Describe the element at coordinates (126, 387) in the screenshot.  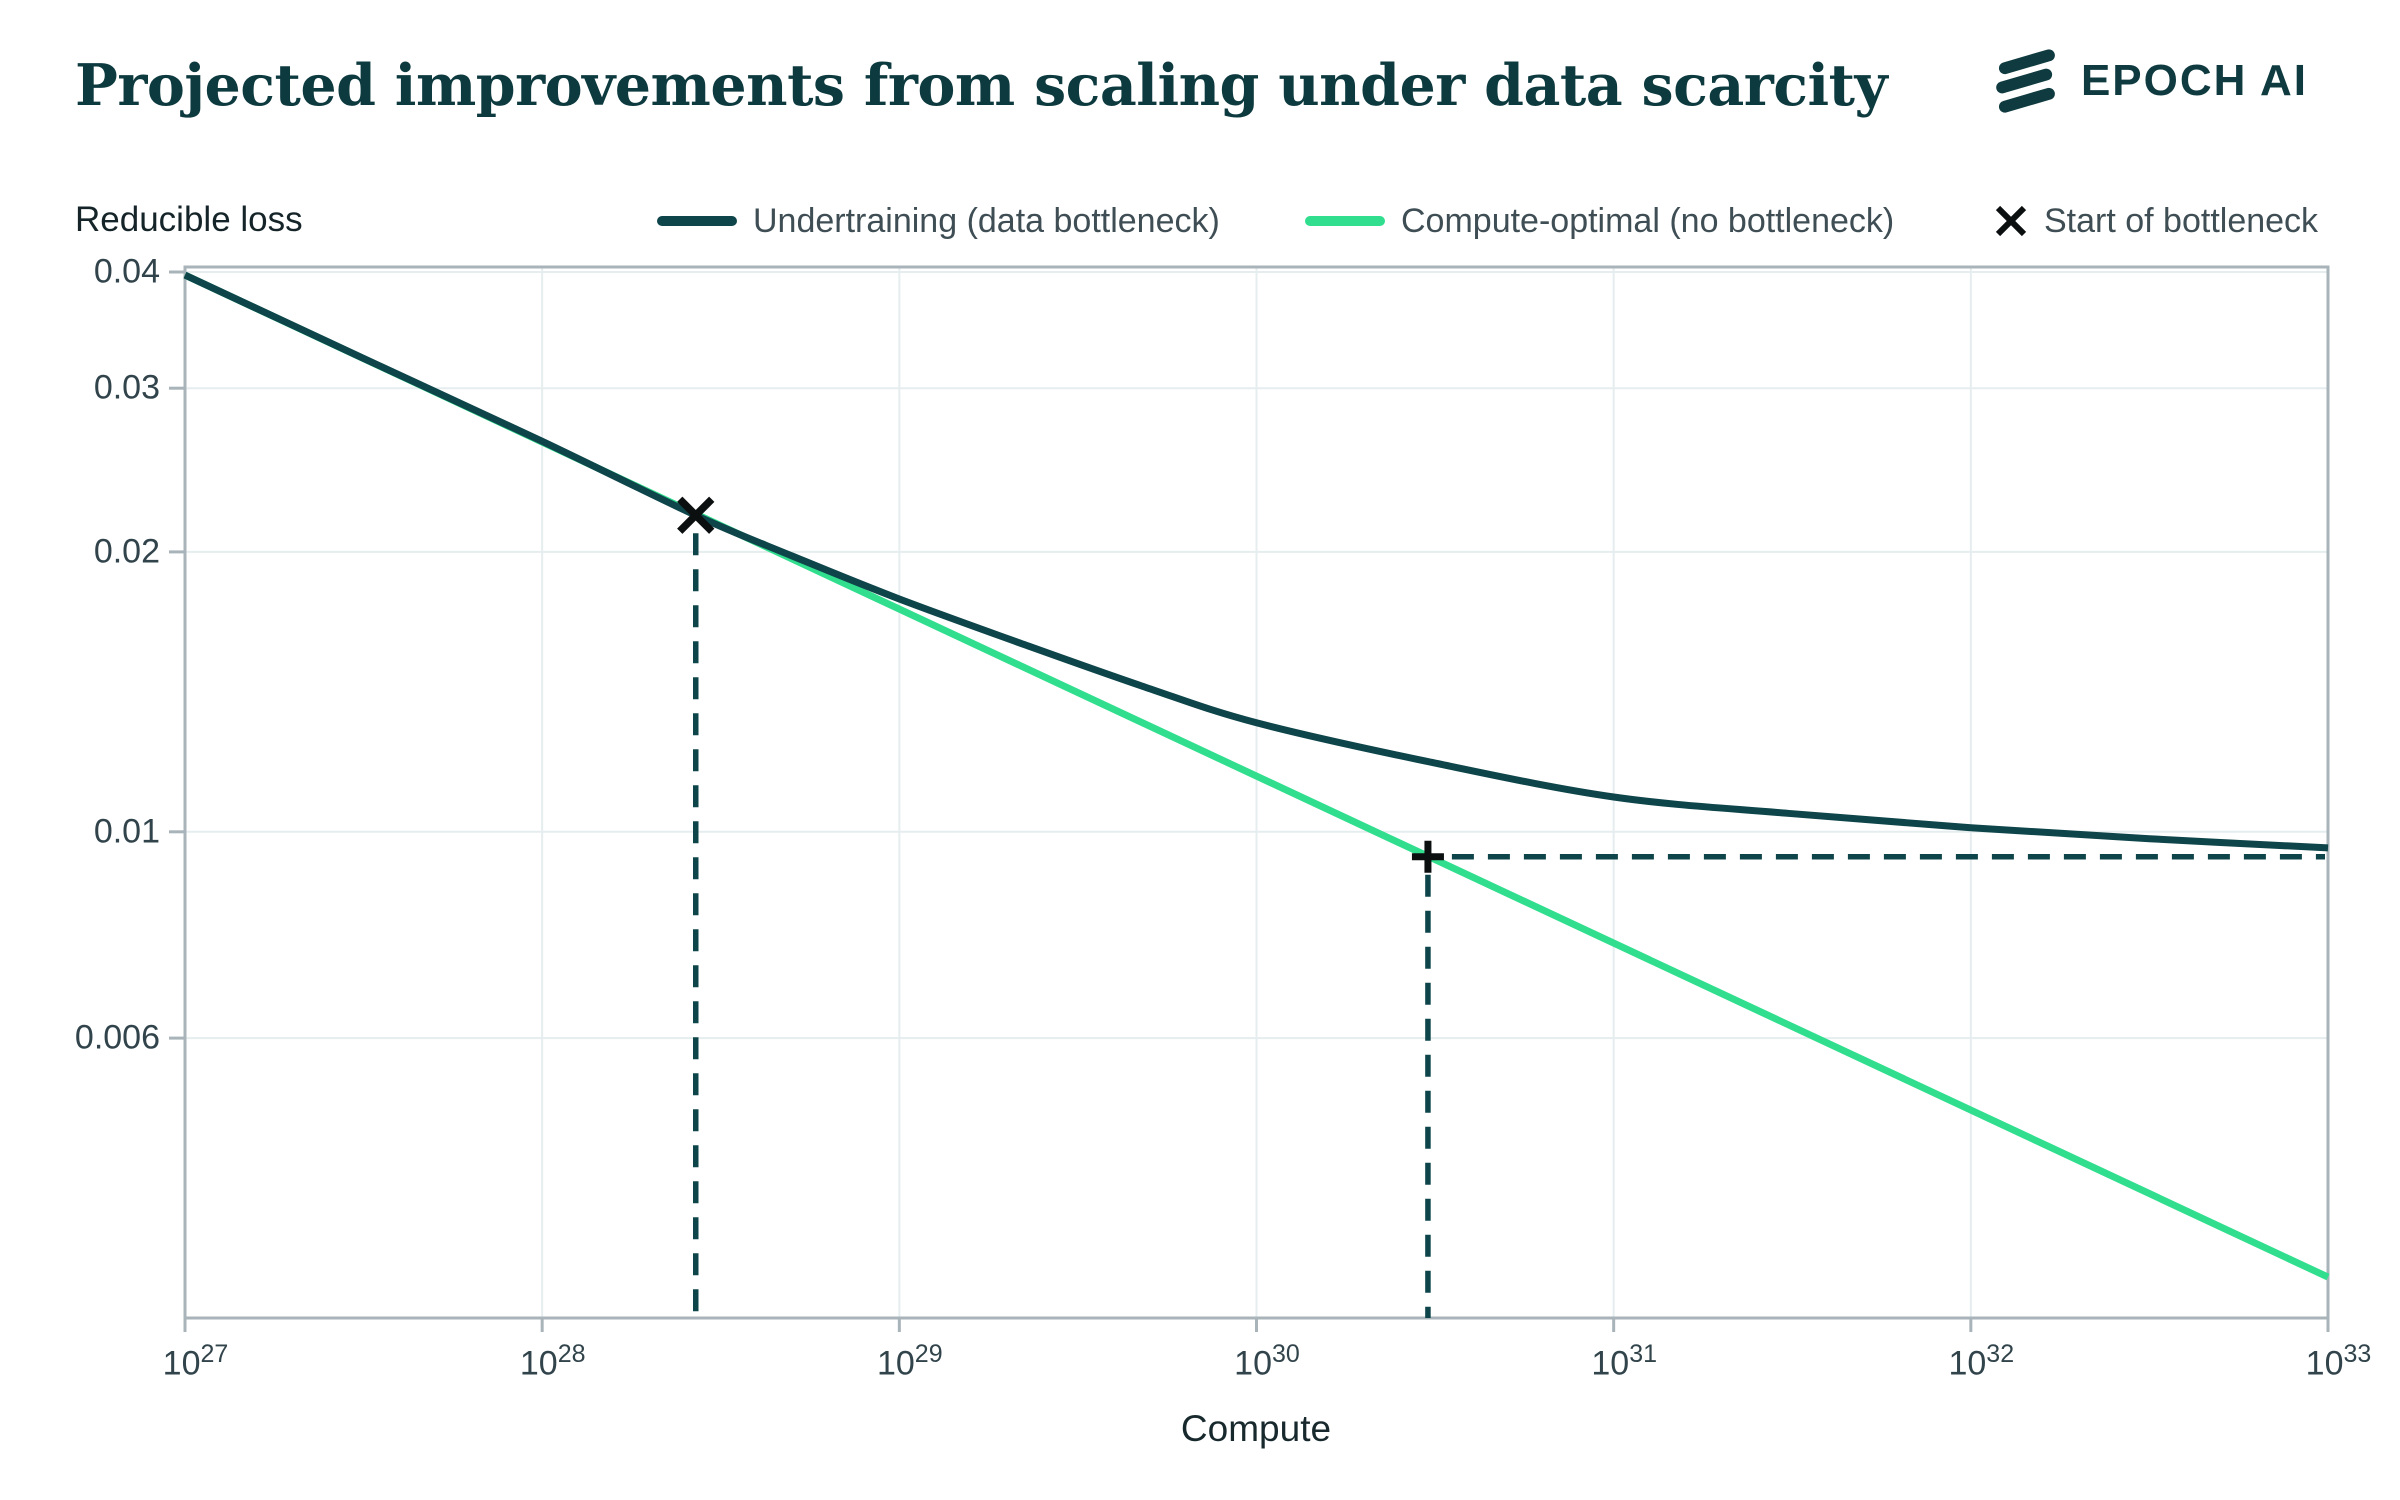
I see `y-tick-label: 0.03` at that location.